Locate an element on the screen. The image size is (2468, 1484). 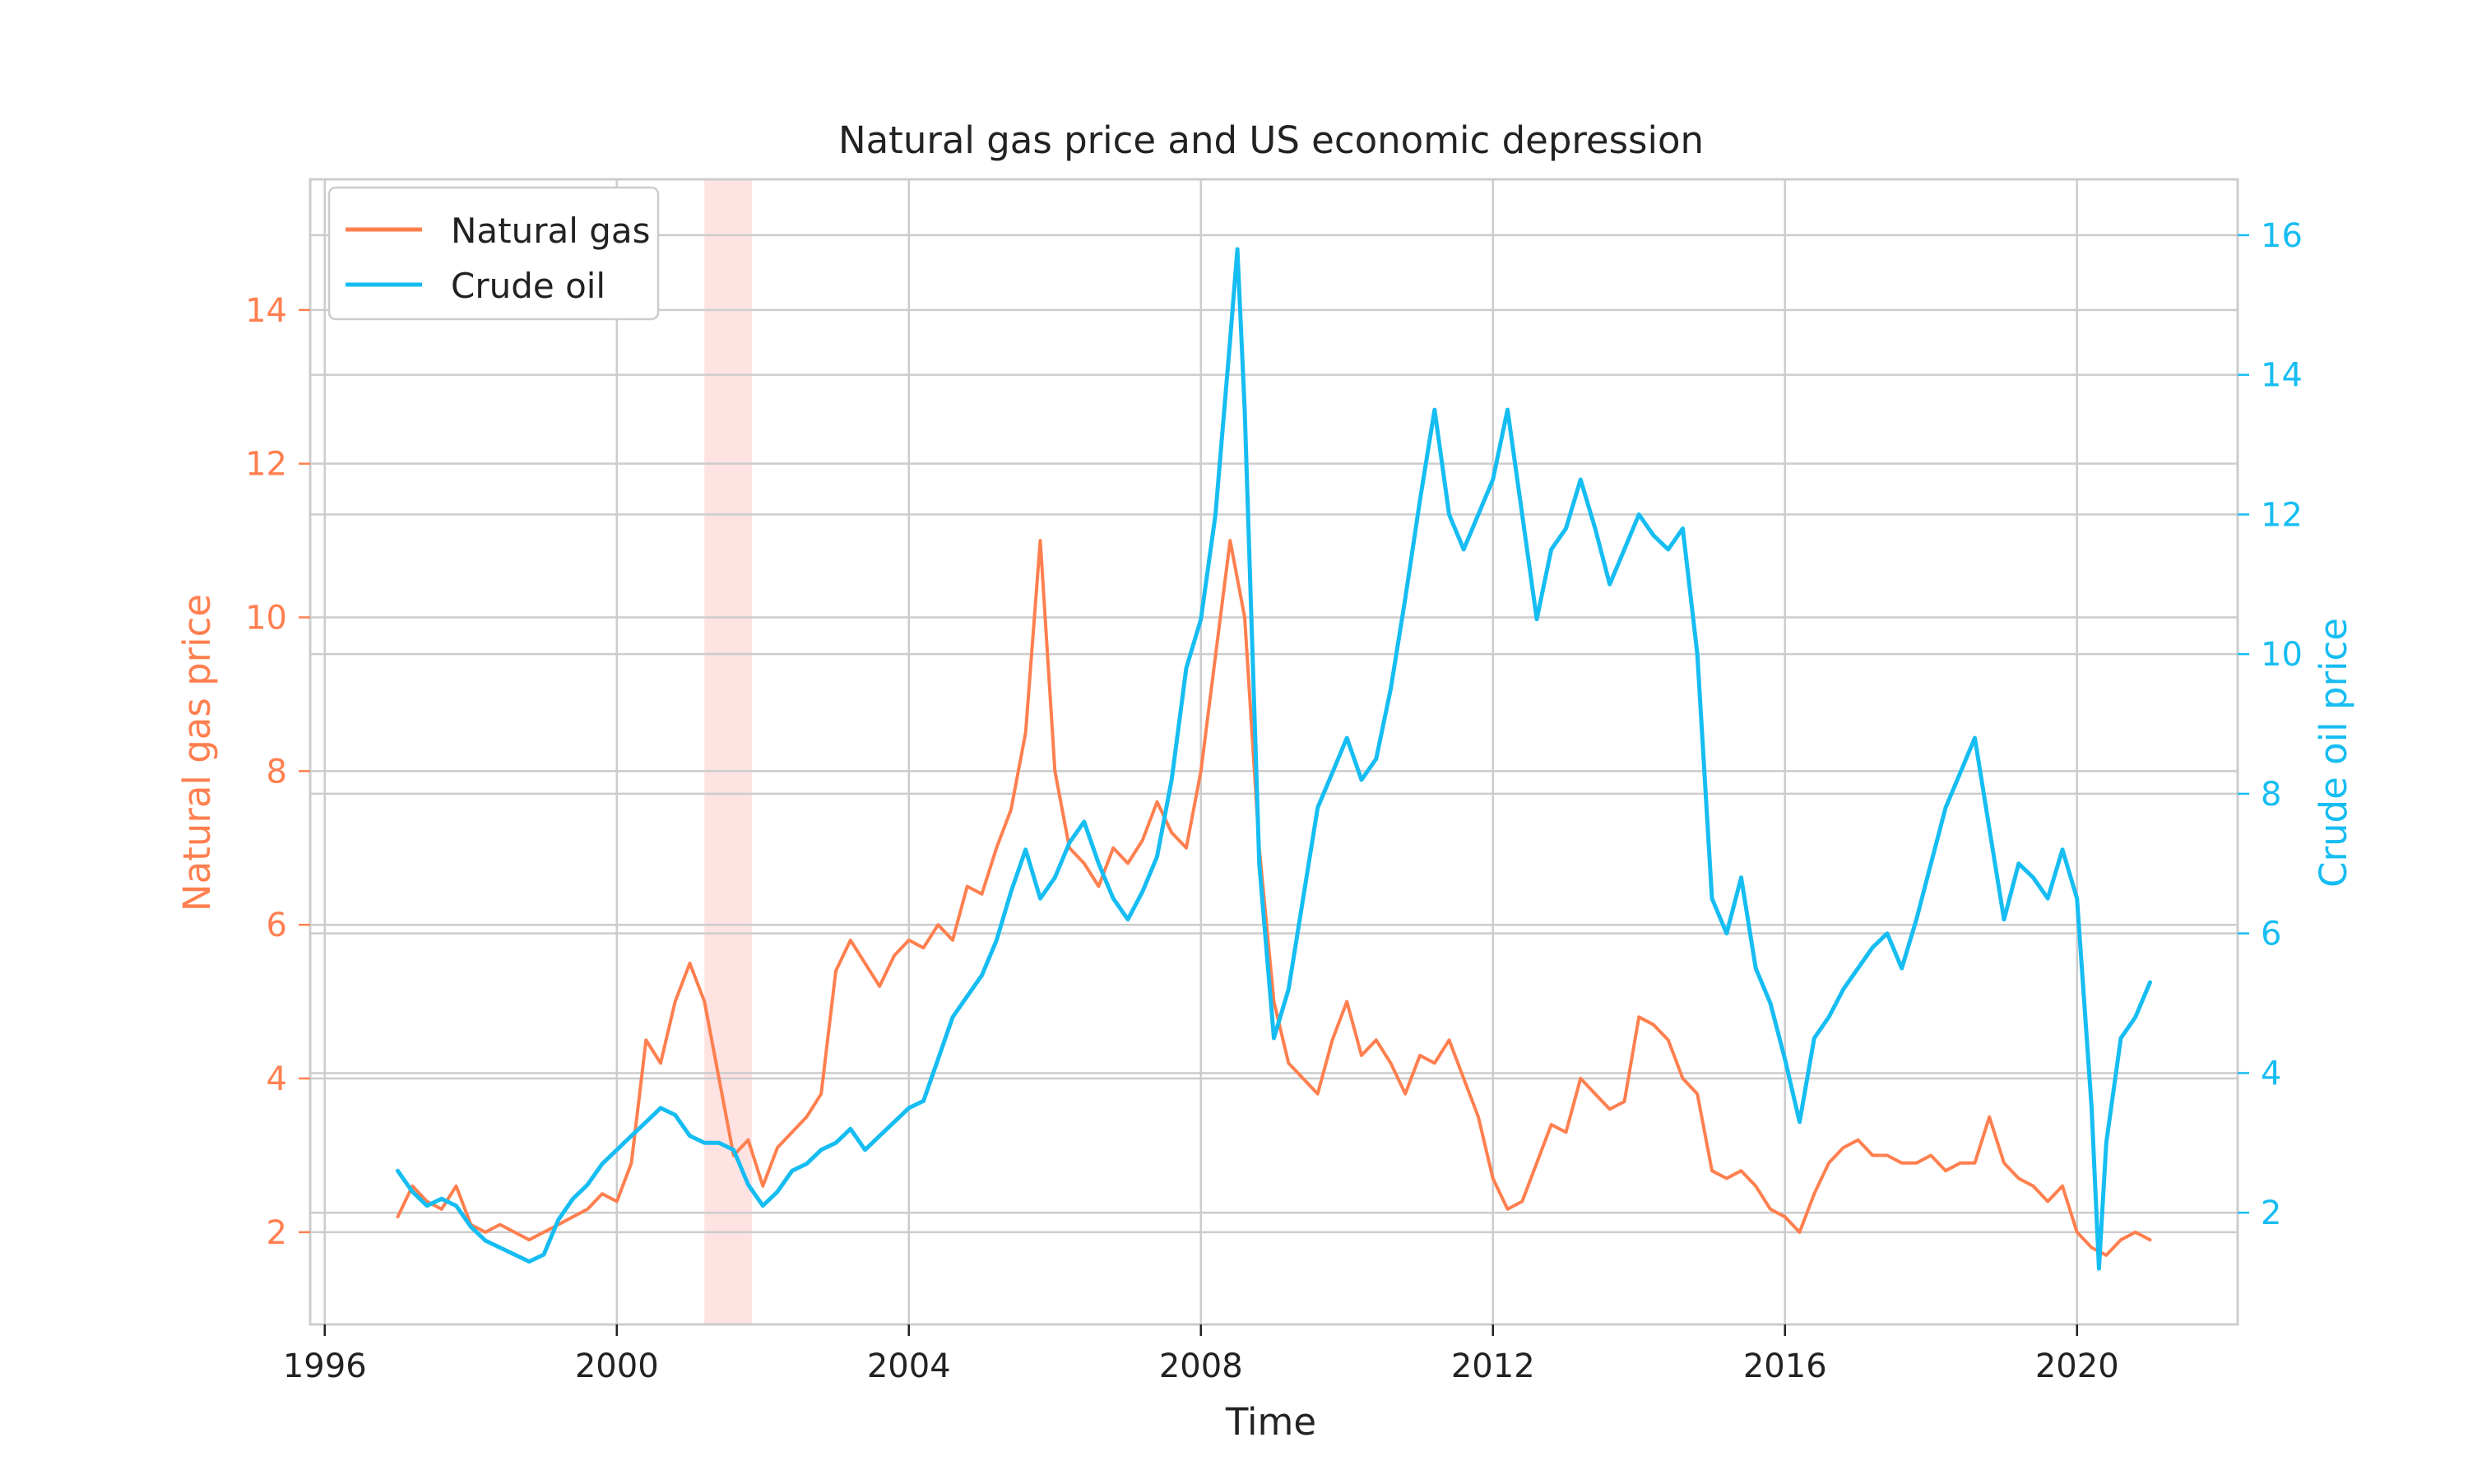
legend-label-crude-oil: Crude oil is located at coordinates (528, 286).